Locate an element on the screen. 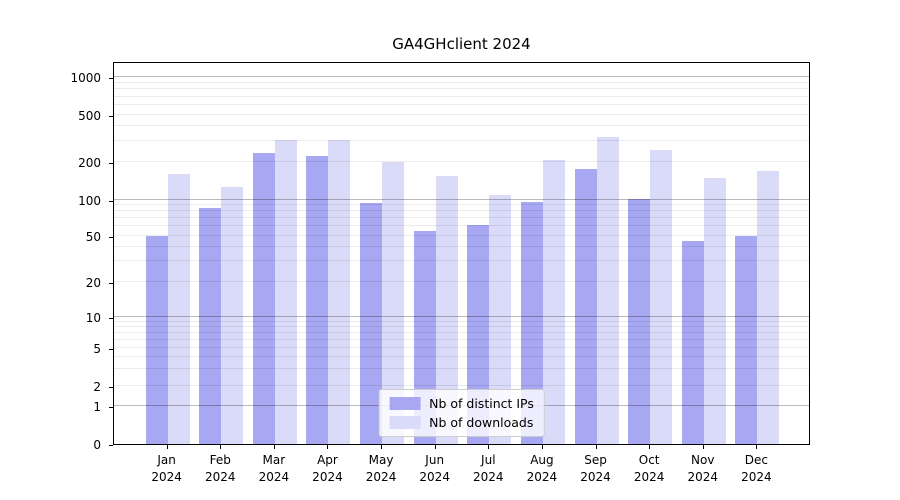 This screenshot has width=900, height=500. bar-nb-of-distinct-ips-mar-2024 is located at coordinates (263, 298).